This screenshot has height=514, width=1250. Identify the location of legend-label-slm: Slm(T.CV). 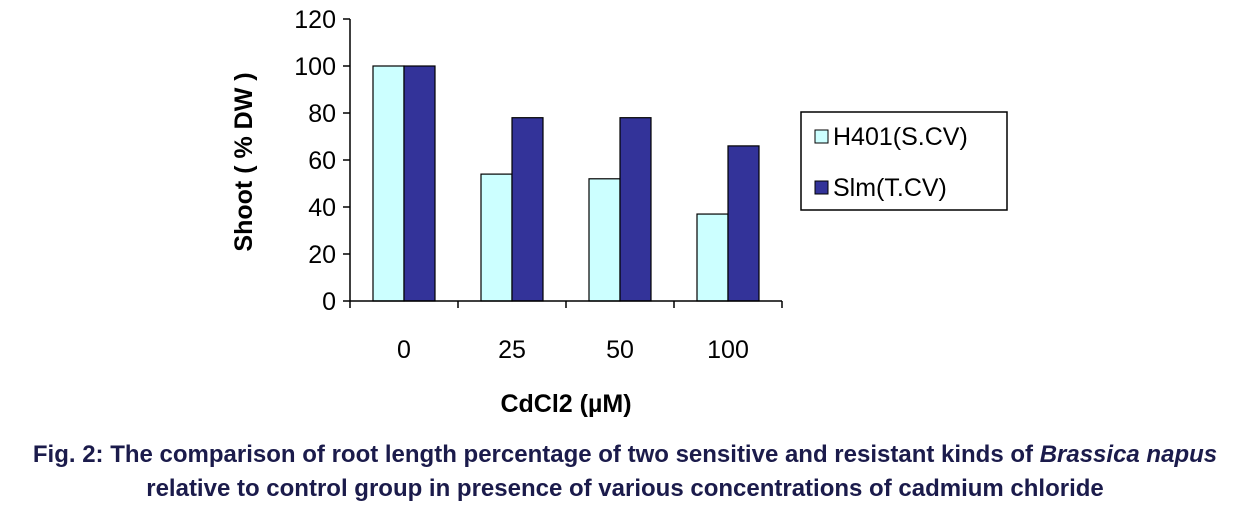
(890, 188).